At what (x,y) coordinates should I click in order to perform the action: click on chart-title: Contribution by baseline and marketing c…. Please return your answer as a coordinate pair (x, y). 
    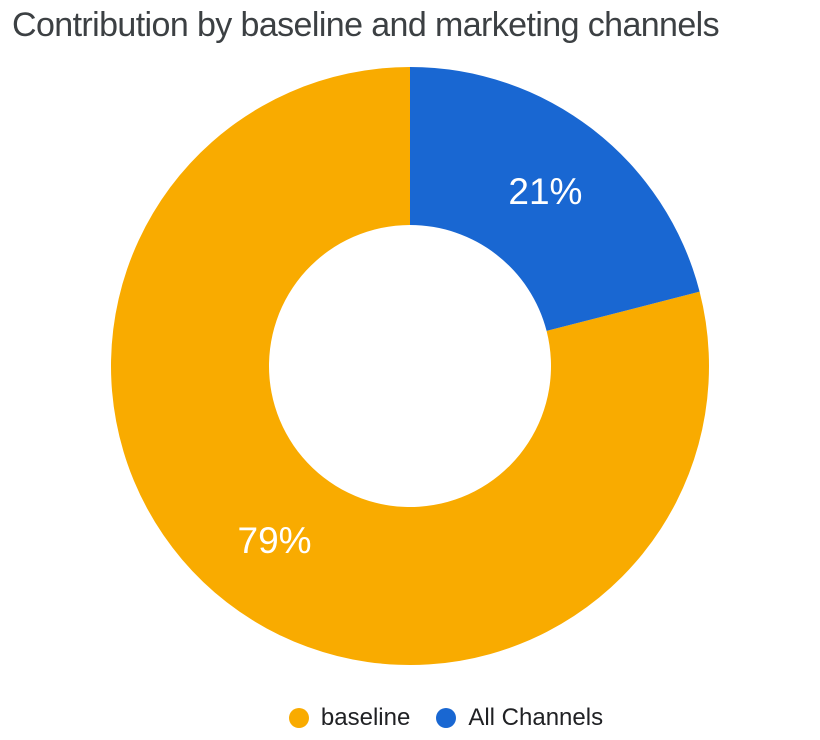
    Looking at the image, I should click on (366, 25).